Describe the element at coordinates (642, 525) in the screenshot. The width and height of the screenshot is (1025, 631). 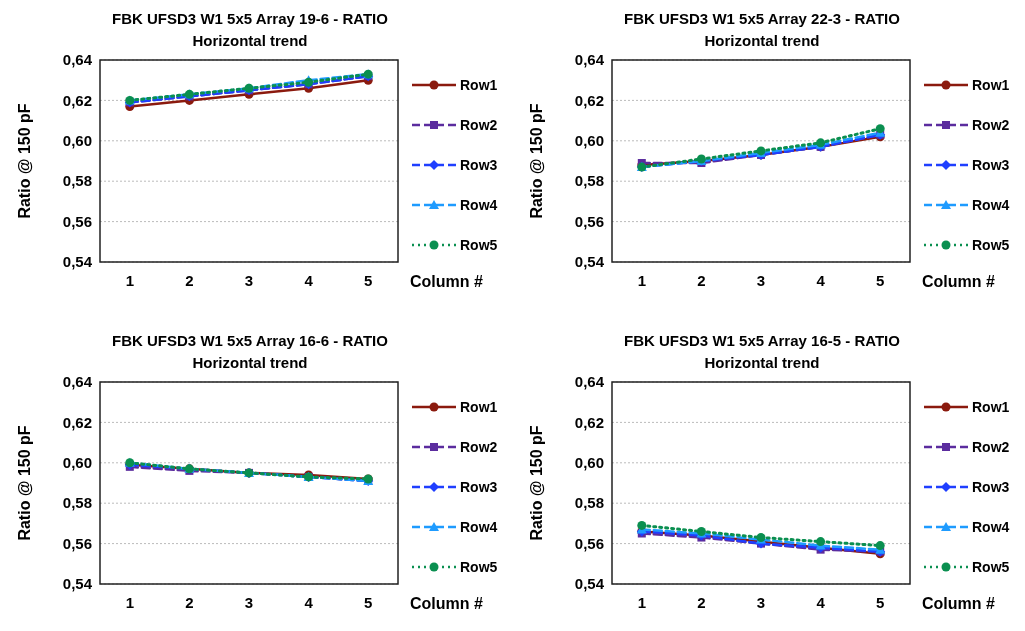
I see `point` at that location.